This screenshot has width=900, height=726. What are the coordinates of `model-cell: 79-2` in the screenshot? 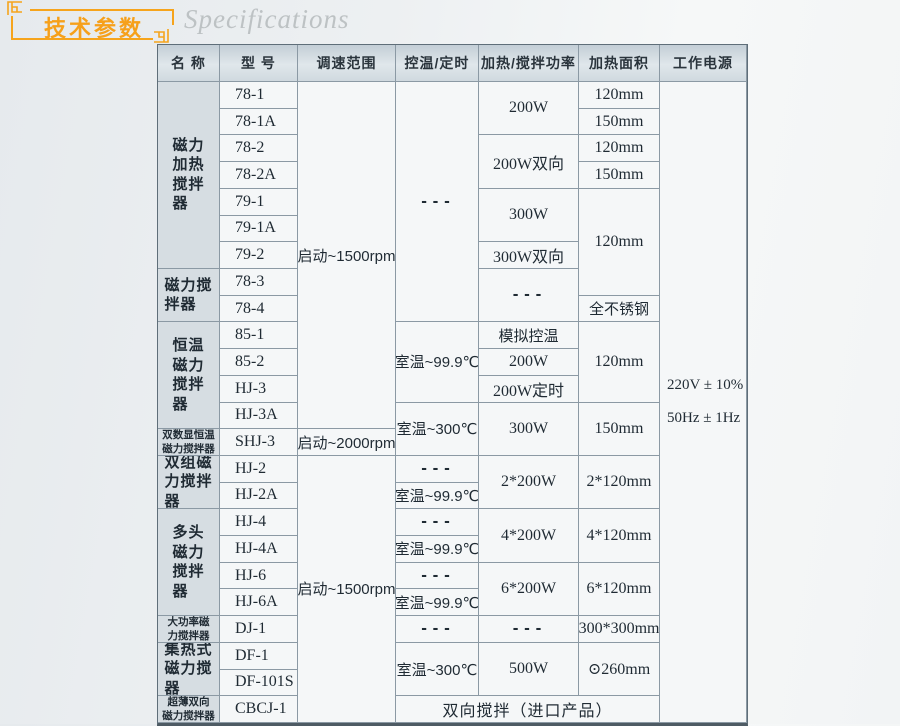 It's located at (259, 255).